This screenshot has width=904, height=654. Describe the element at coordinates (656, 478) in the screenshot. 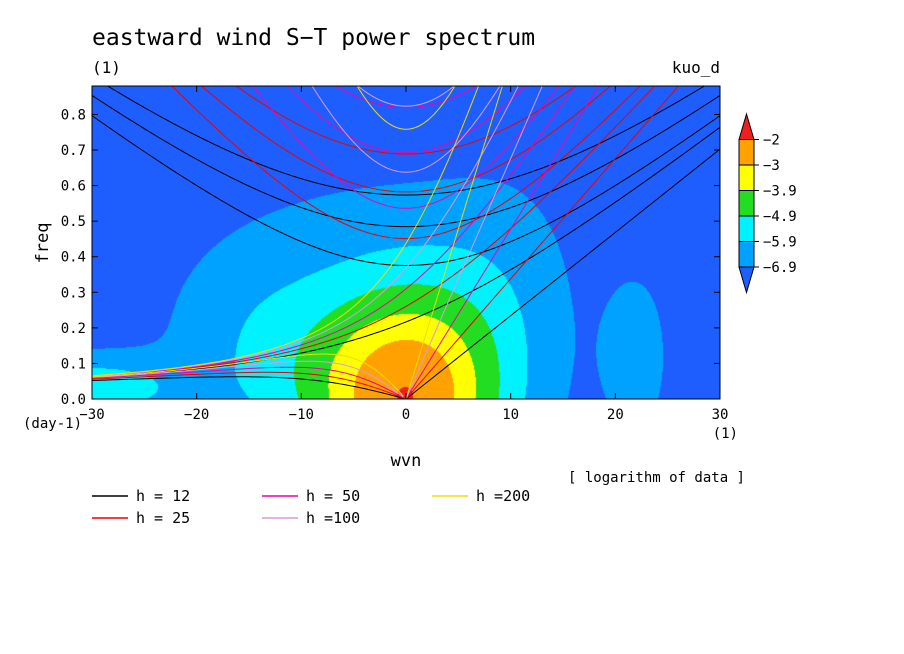

I see `data-note: [ logarithm of data ]` at that location.